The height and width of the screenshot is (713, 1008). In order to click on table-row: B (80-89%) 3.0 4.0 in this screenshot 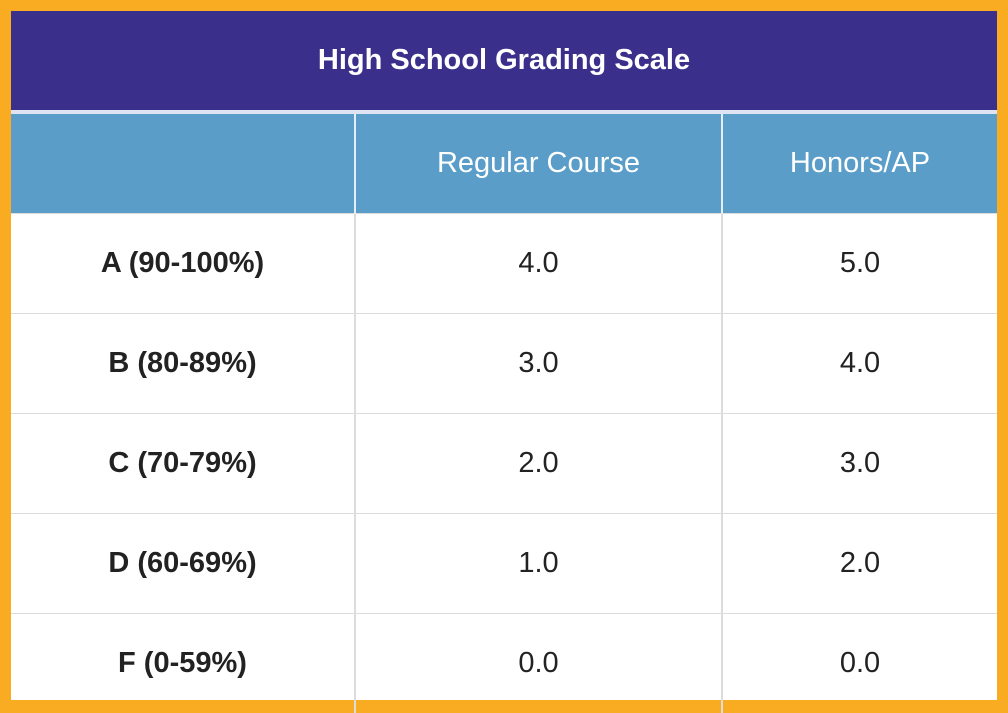, I will do `click(504, 364)`.